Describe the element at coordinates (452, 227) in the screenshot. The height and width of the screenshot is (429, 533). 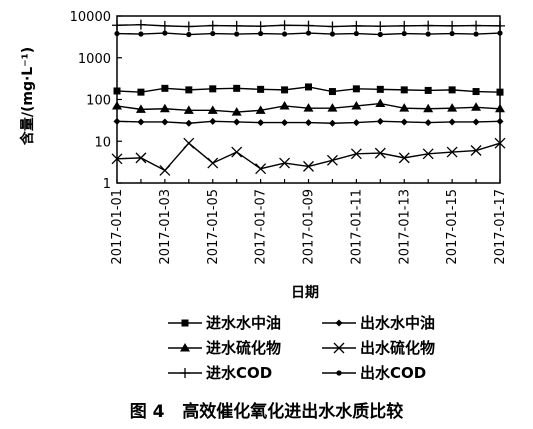
I see `x-tick-label: 2017-01-15` at that location.